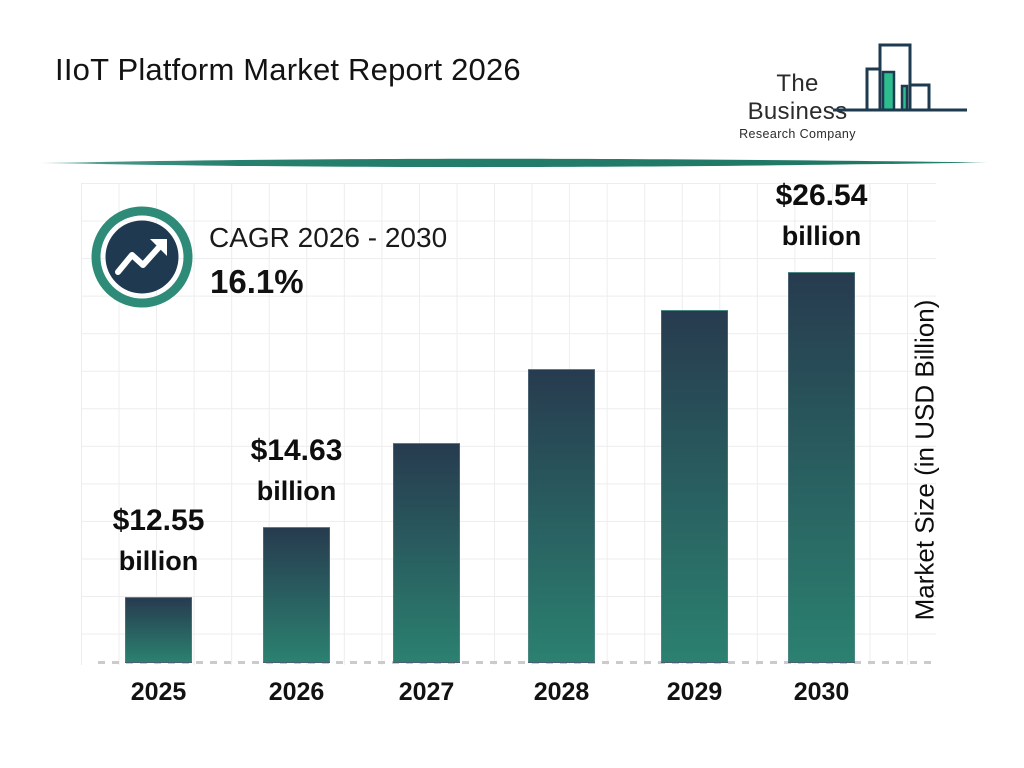 This screenshot has width=1024, height=768. What do you see at coordinates (296, 692) in the screenshot?
I see `x-axis-label-2026: 2026` at bounding box center [296, 692].